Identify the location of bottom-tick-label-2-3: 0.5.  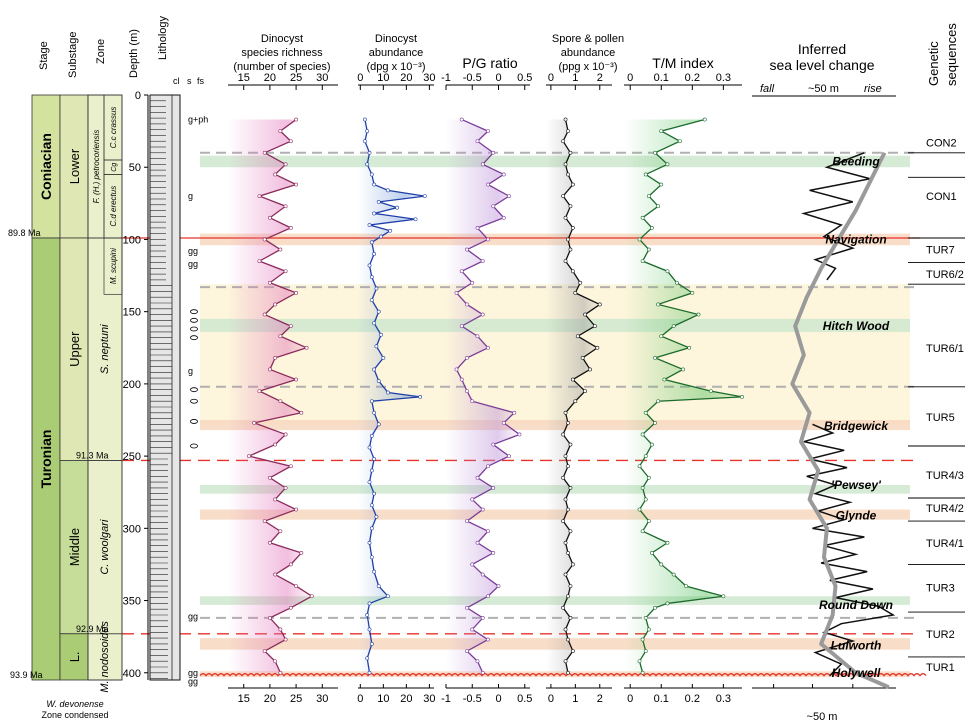
(524, 699).